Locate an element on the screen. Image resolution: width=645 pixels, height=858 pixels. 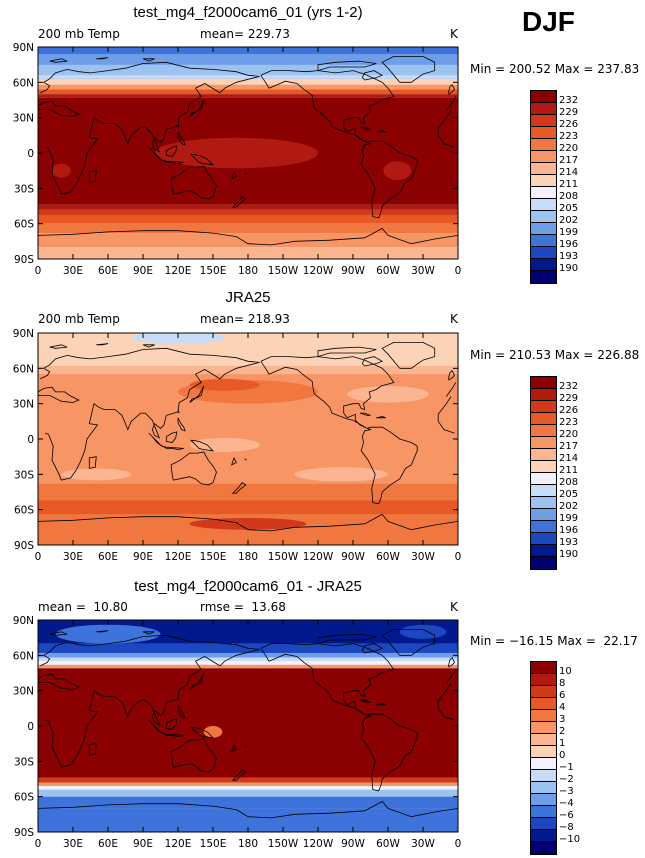
panel-2-colorbar is located at coordinates (543, 473).